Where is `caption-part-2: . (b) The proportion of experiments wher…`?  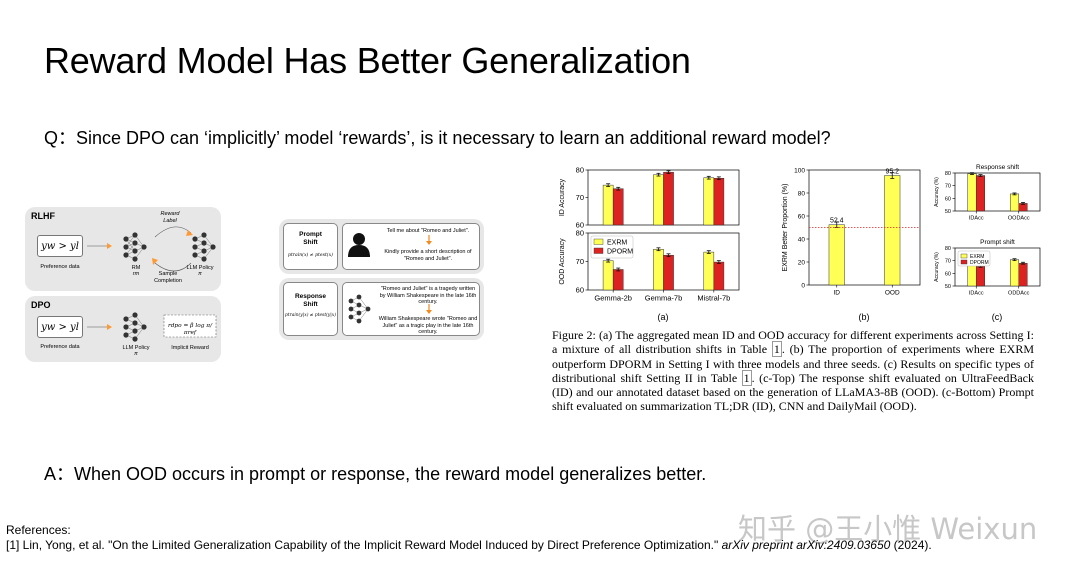 caption-part-2: . (b) The proportion of experiments wher… is located at coordinates (793, 363).